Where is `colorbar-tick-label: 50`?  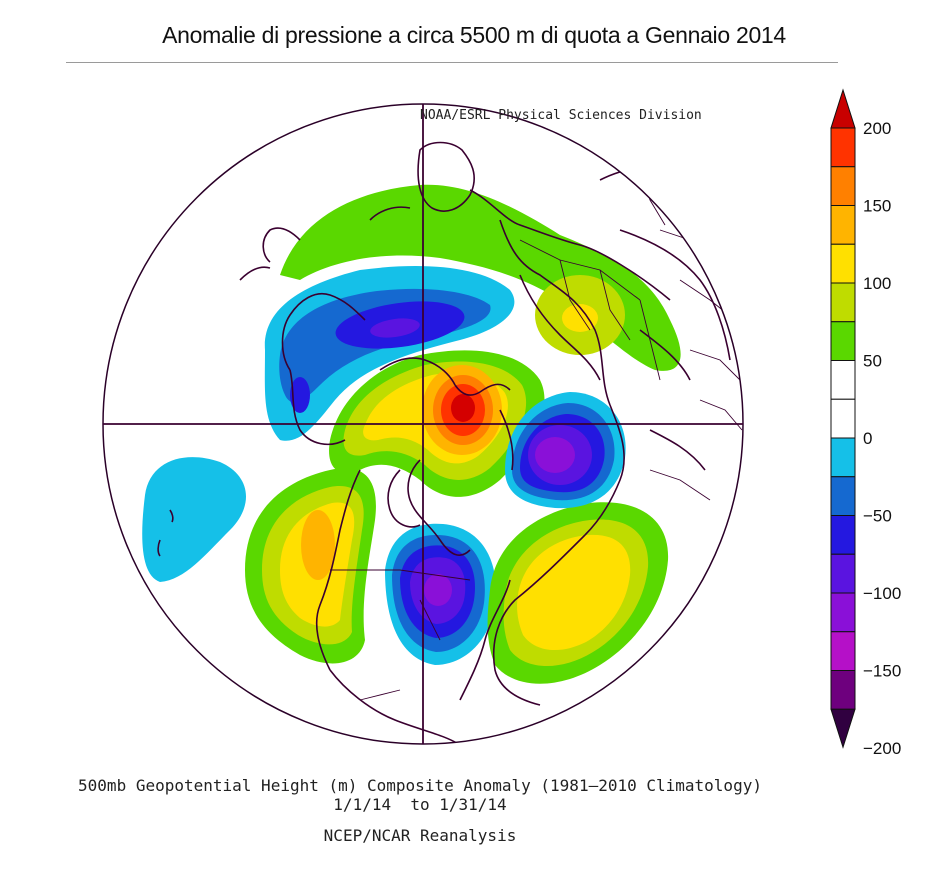 colorbar-tick-label: 50 is located at coordinates (872, 361).